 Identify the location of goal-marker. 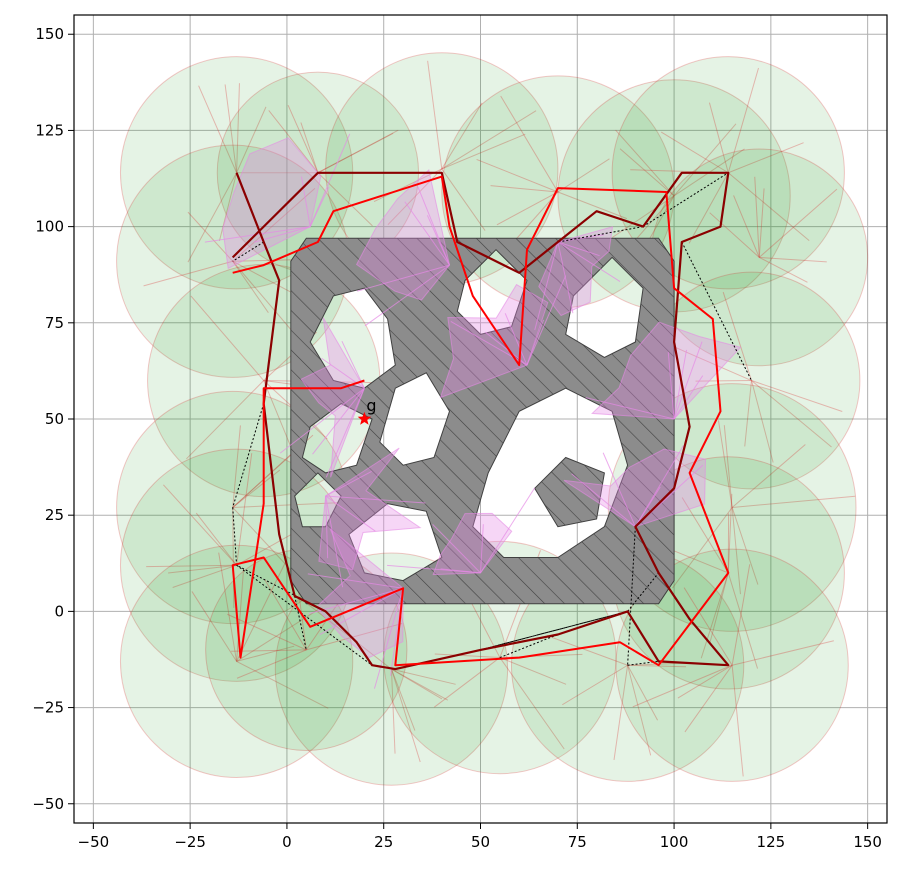
(364, 418).